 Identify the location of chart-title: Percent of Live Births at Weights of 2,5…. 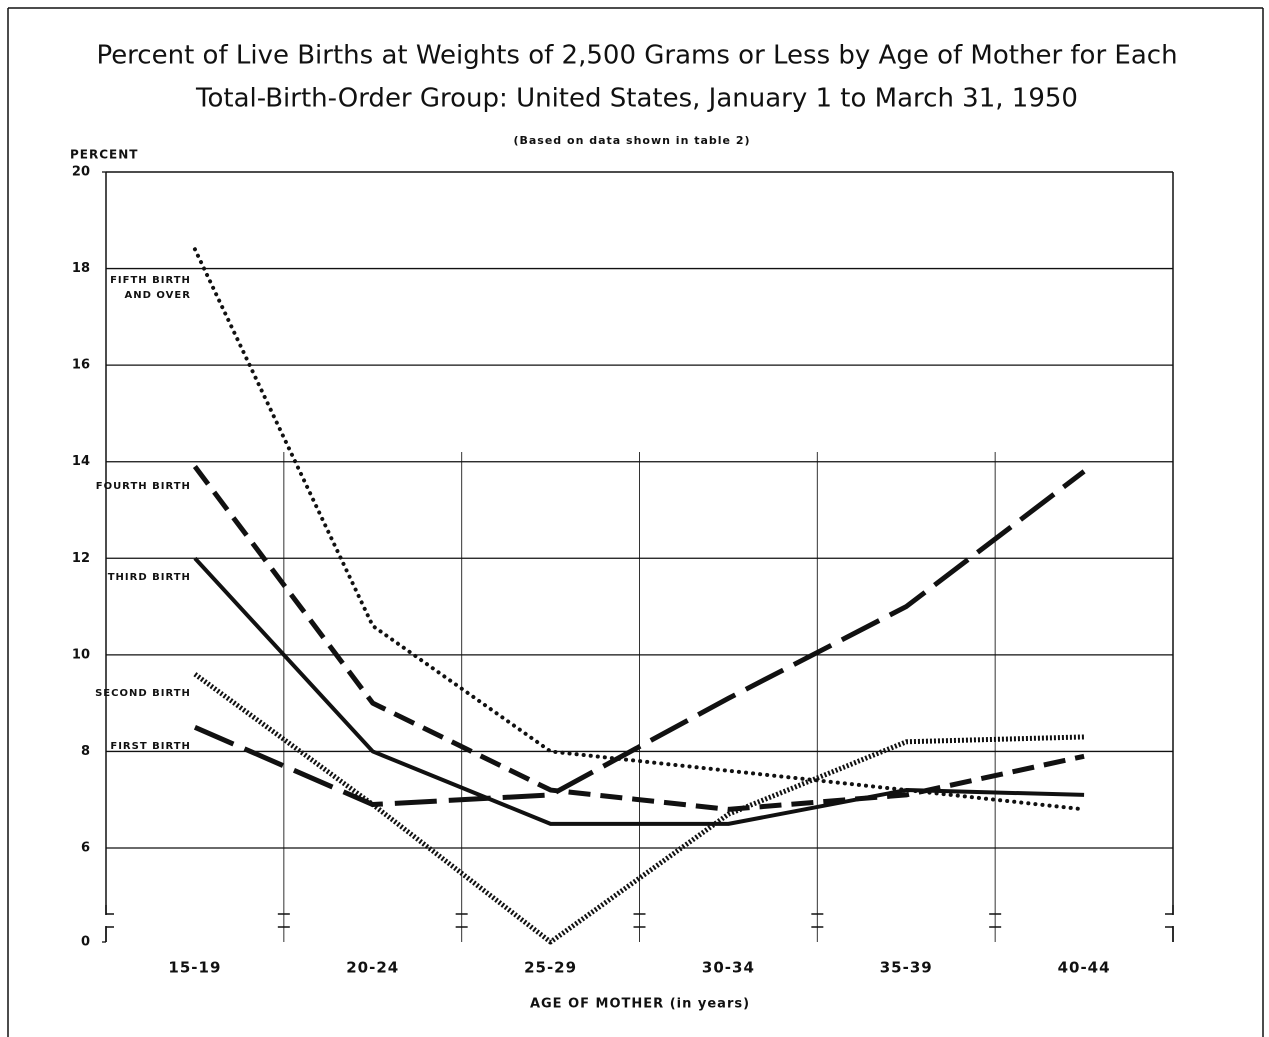
(636, 56).